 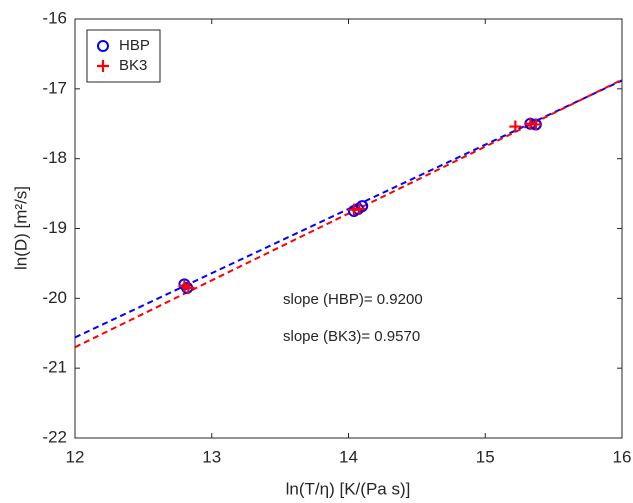 What do you see at coordinates (211, 456) in the screenshot?
I see `x-tick-label: 13` at bounding box center [211, 456].